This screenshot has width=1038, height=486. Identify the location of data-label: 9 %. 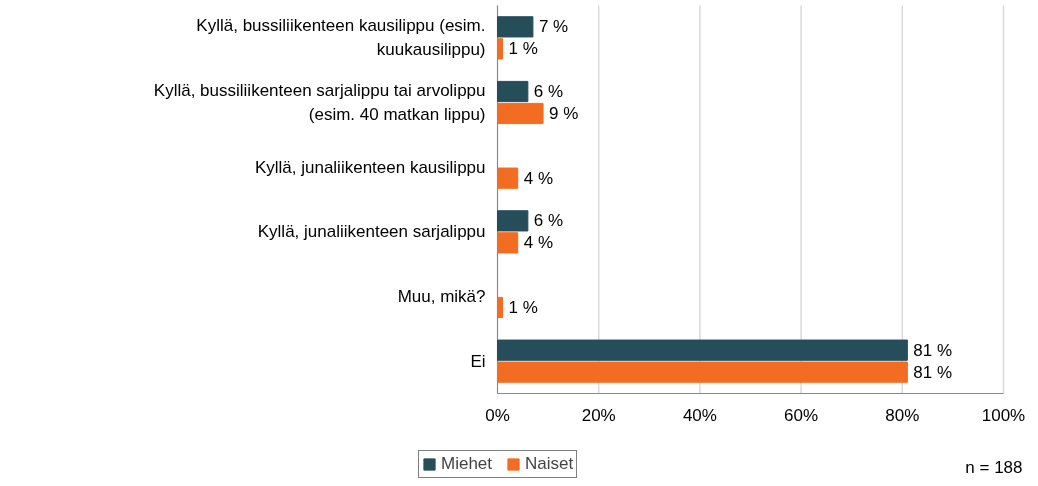
(564, 113).